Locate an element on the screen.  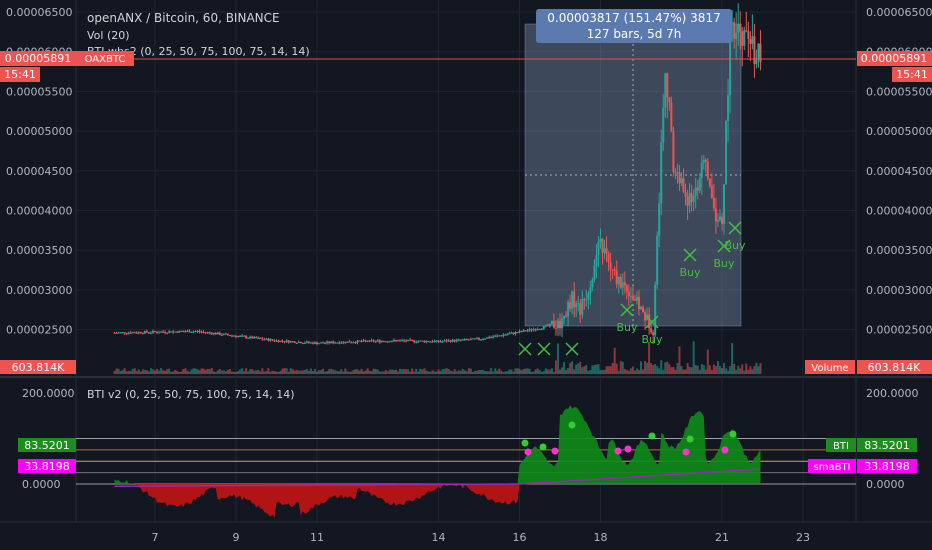
time-axis: 7 9 11 14 16 18 21 23 is located at coordinates (481, 537).